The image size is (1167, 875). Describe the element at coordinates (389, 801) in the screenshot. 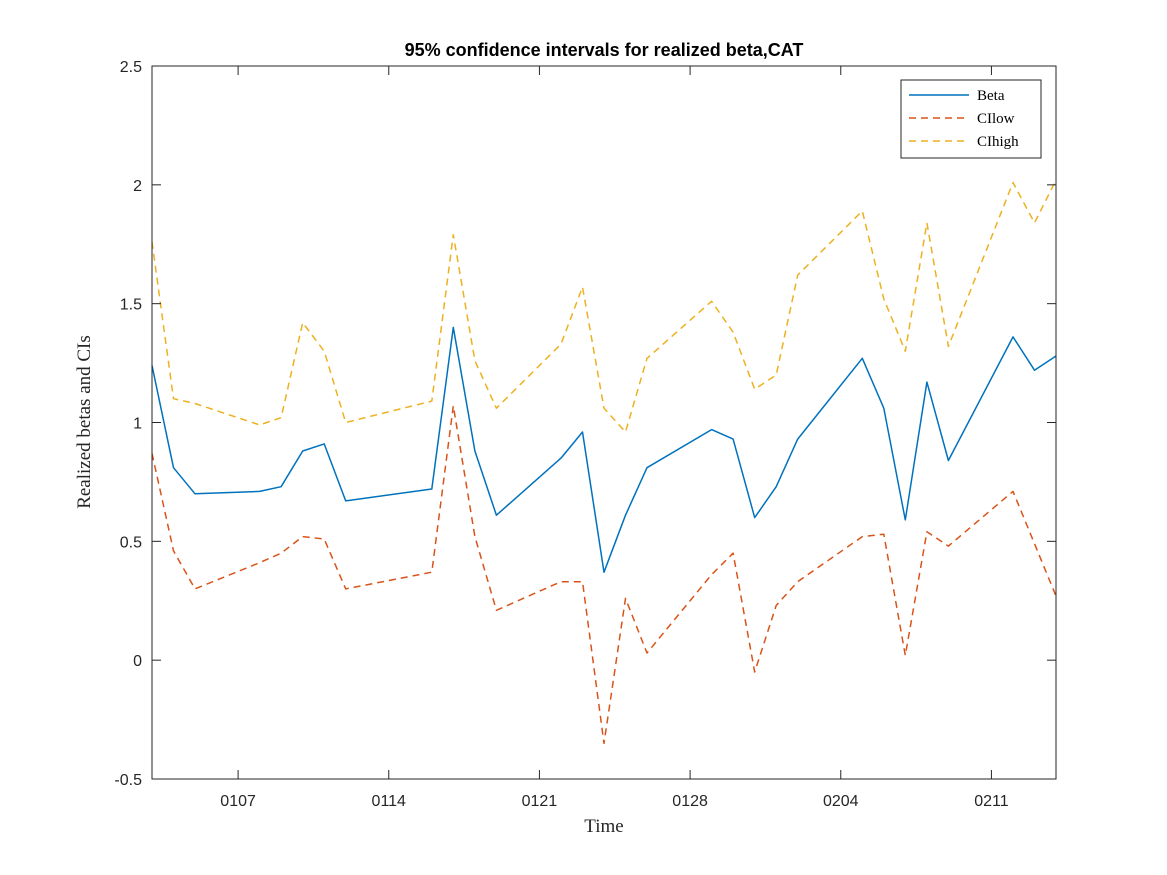

I see `x-tick-label: 0114` at that location.